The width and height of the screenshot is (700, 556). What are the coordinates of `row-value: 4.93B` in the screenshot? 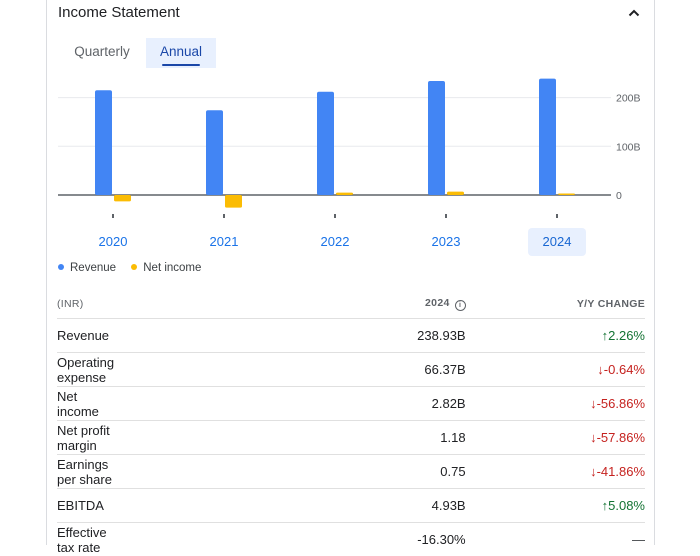 It's located at (290, 506).